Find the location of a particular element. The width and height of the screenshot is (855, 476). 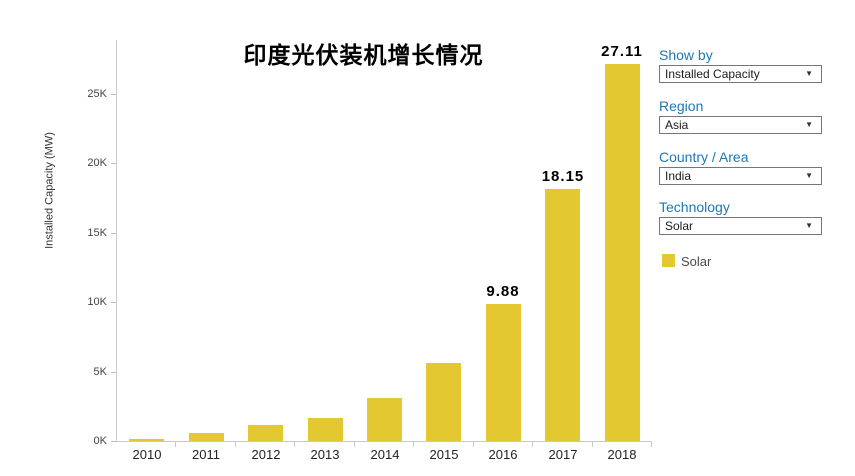

show-by-dropdown: Installed Capacity ▼ is located at coordinates (740, 74).